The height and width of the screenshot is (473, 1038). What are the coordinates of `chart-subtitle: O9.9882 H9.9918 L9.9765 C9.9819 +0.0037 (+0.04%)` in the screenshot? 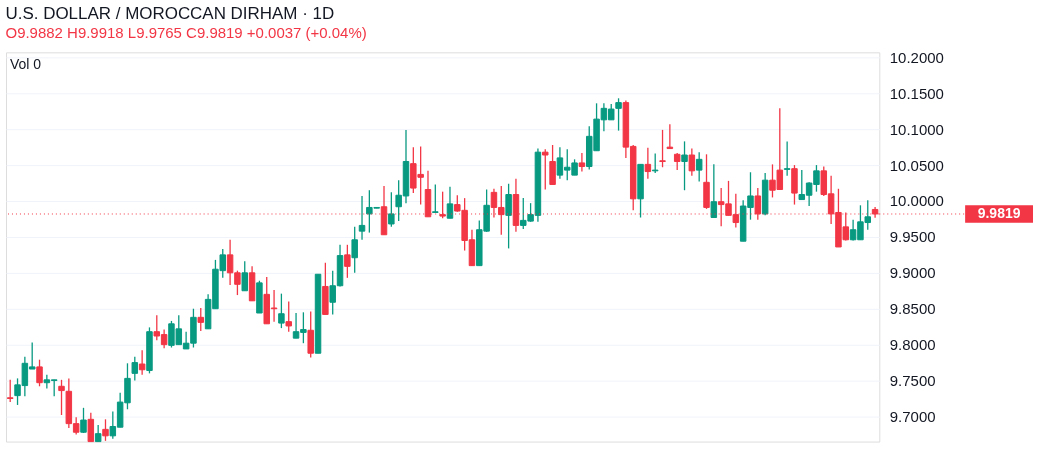 It's located at (186, 33).